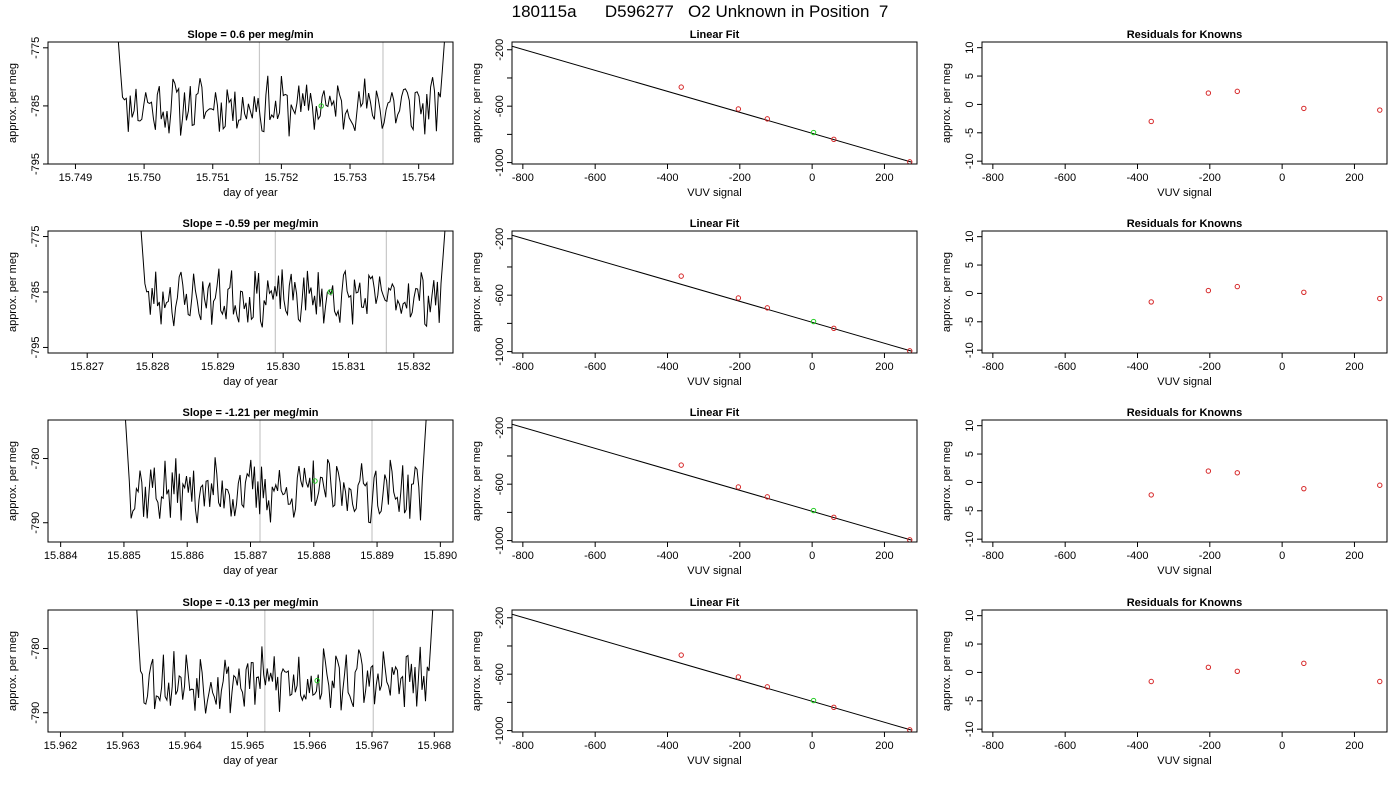 The height and width of the screenshot is (800, 1400). I want to click on x-tick-label: 15.754, so click(419, 178).